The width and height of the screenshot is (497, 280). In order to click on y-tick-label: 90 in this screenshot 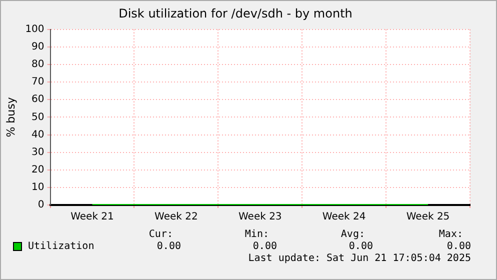, I will do `click(38, 47)`.